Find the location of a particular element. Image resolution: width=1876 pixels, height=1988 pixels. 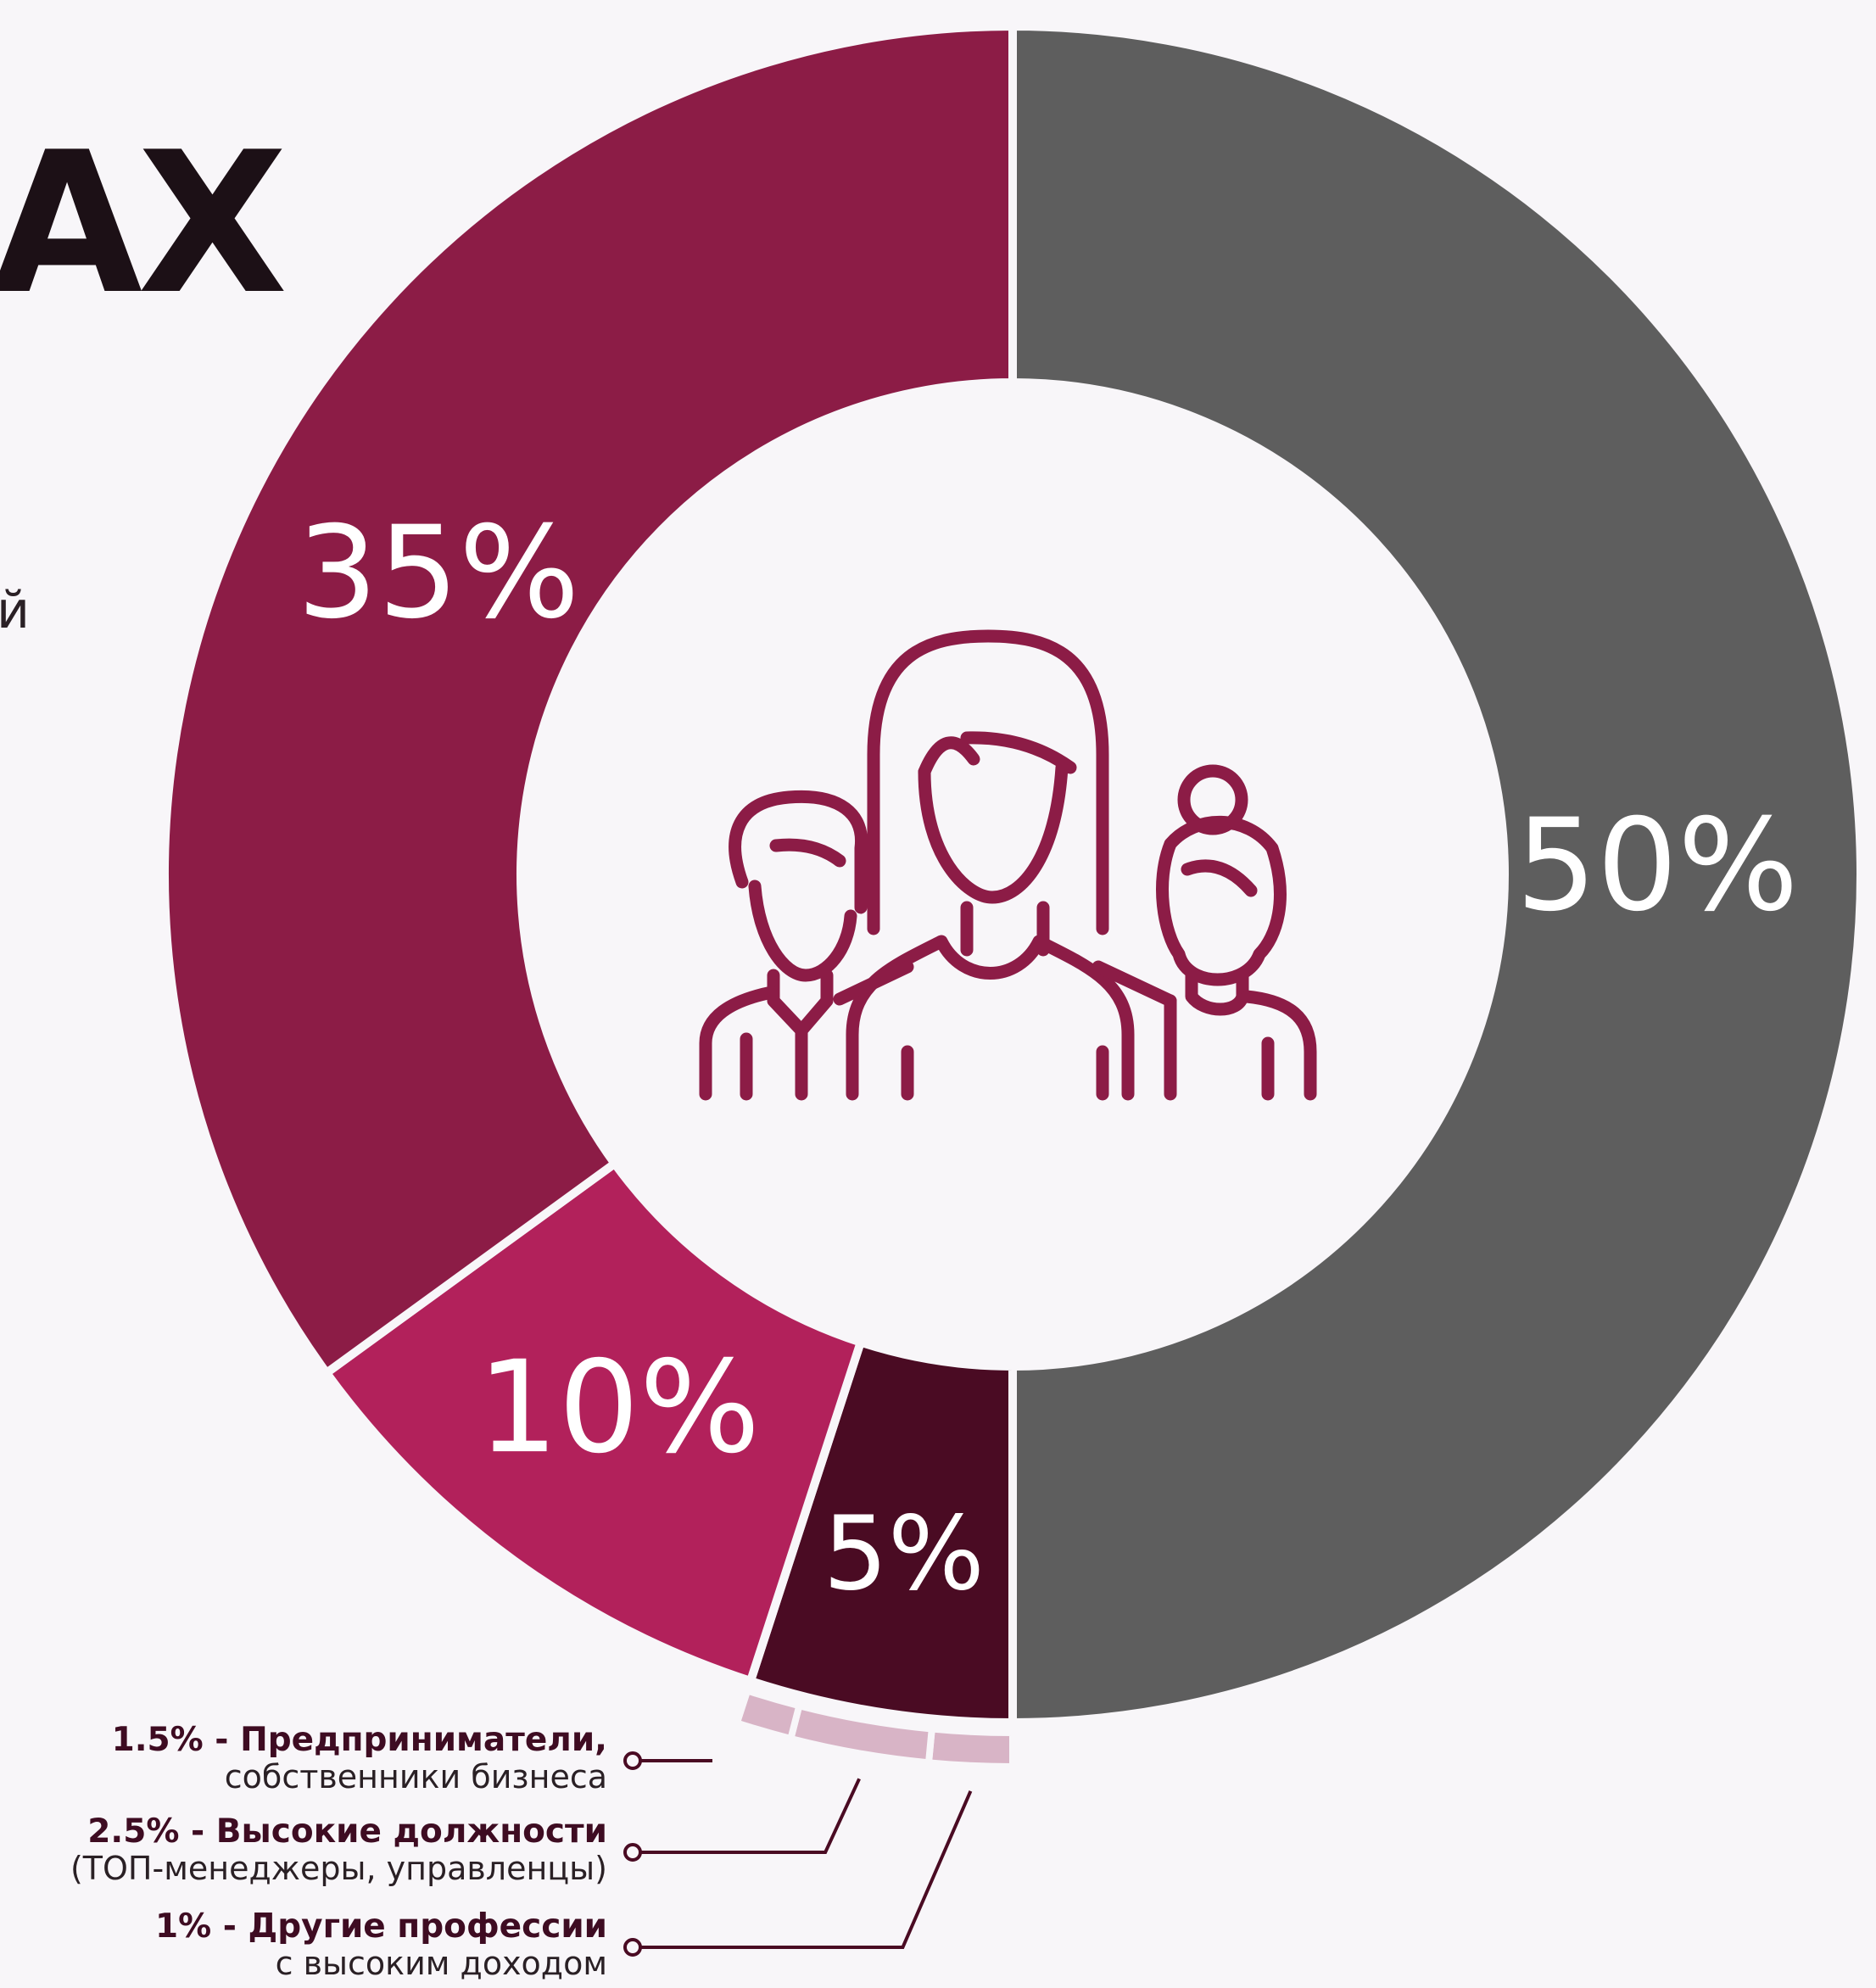

legend-item-title: 1% - Другие профессии is located at coordinates (380, 1926).